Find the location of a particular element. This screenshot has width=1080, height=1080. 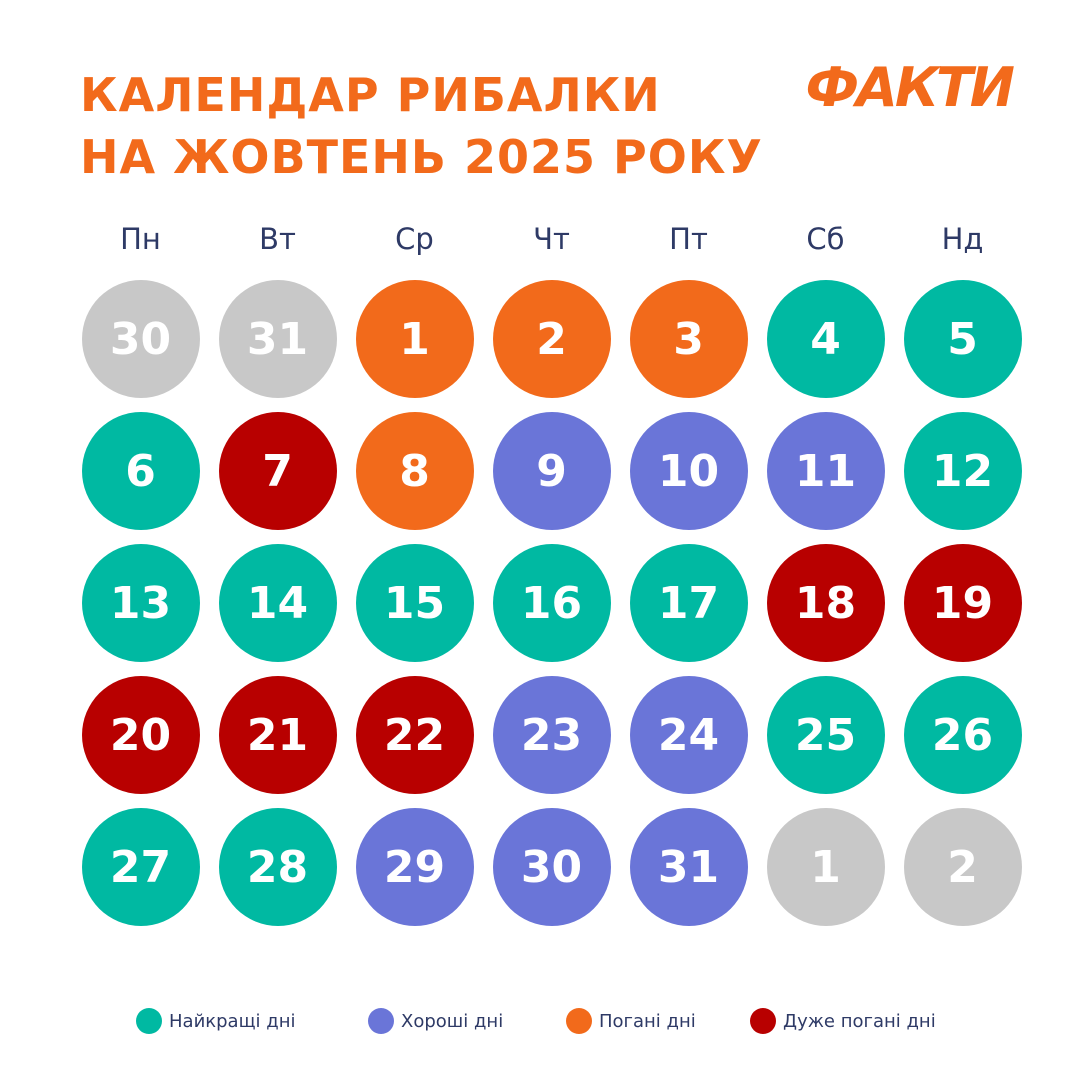

day-circle: 20 is located at coordinates (140, 735).